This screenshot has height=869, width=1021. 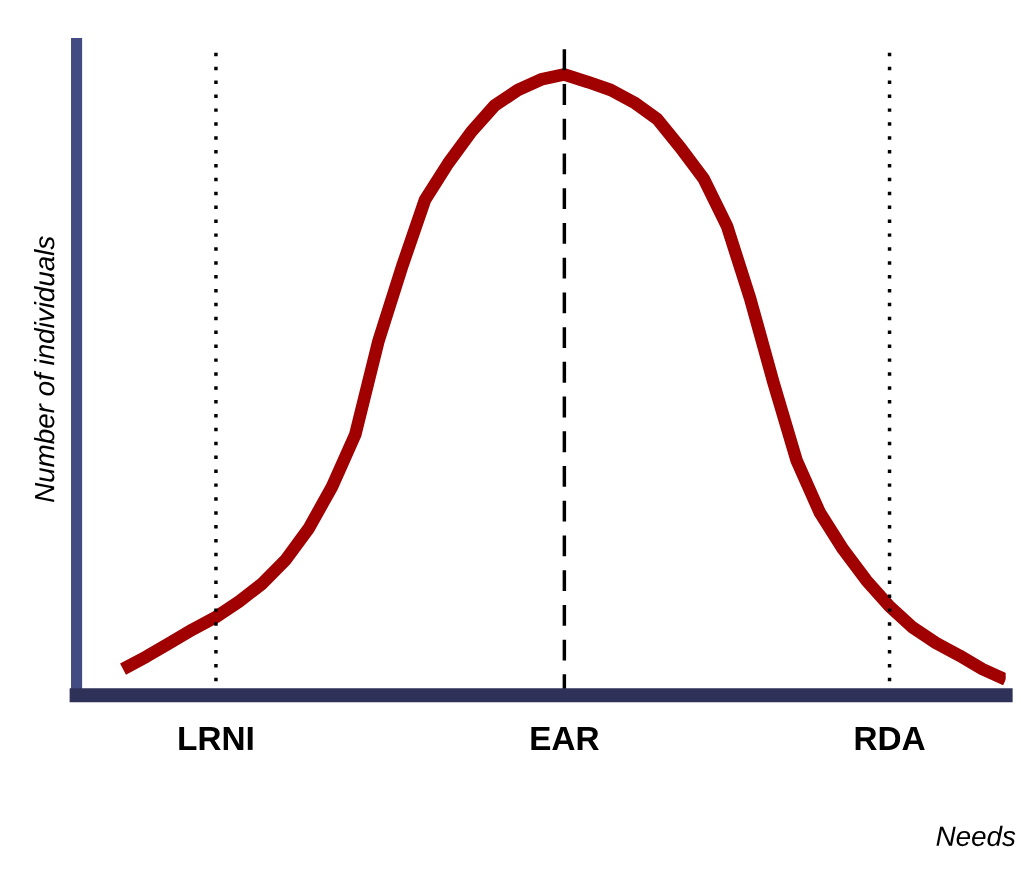 What do you see at coordinates (216, 738) in the screenshot?
I see `x-tick-label: LRNI` at bounding box center [216, 738].